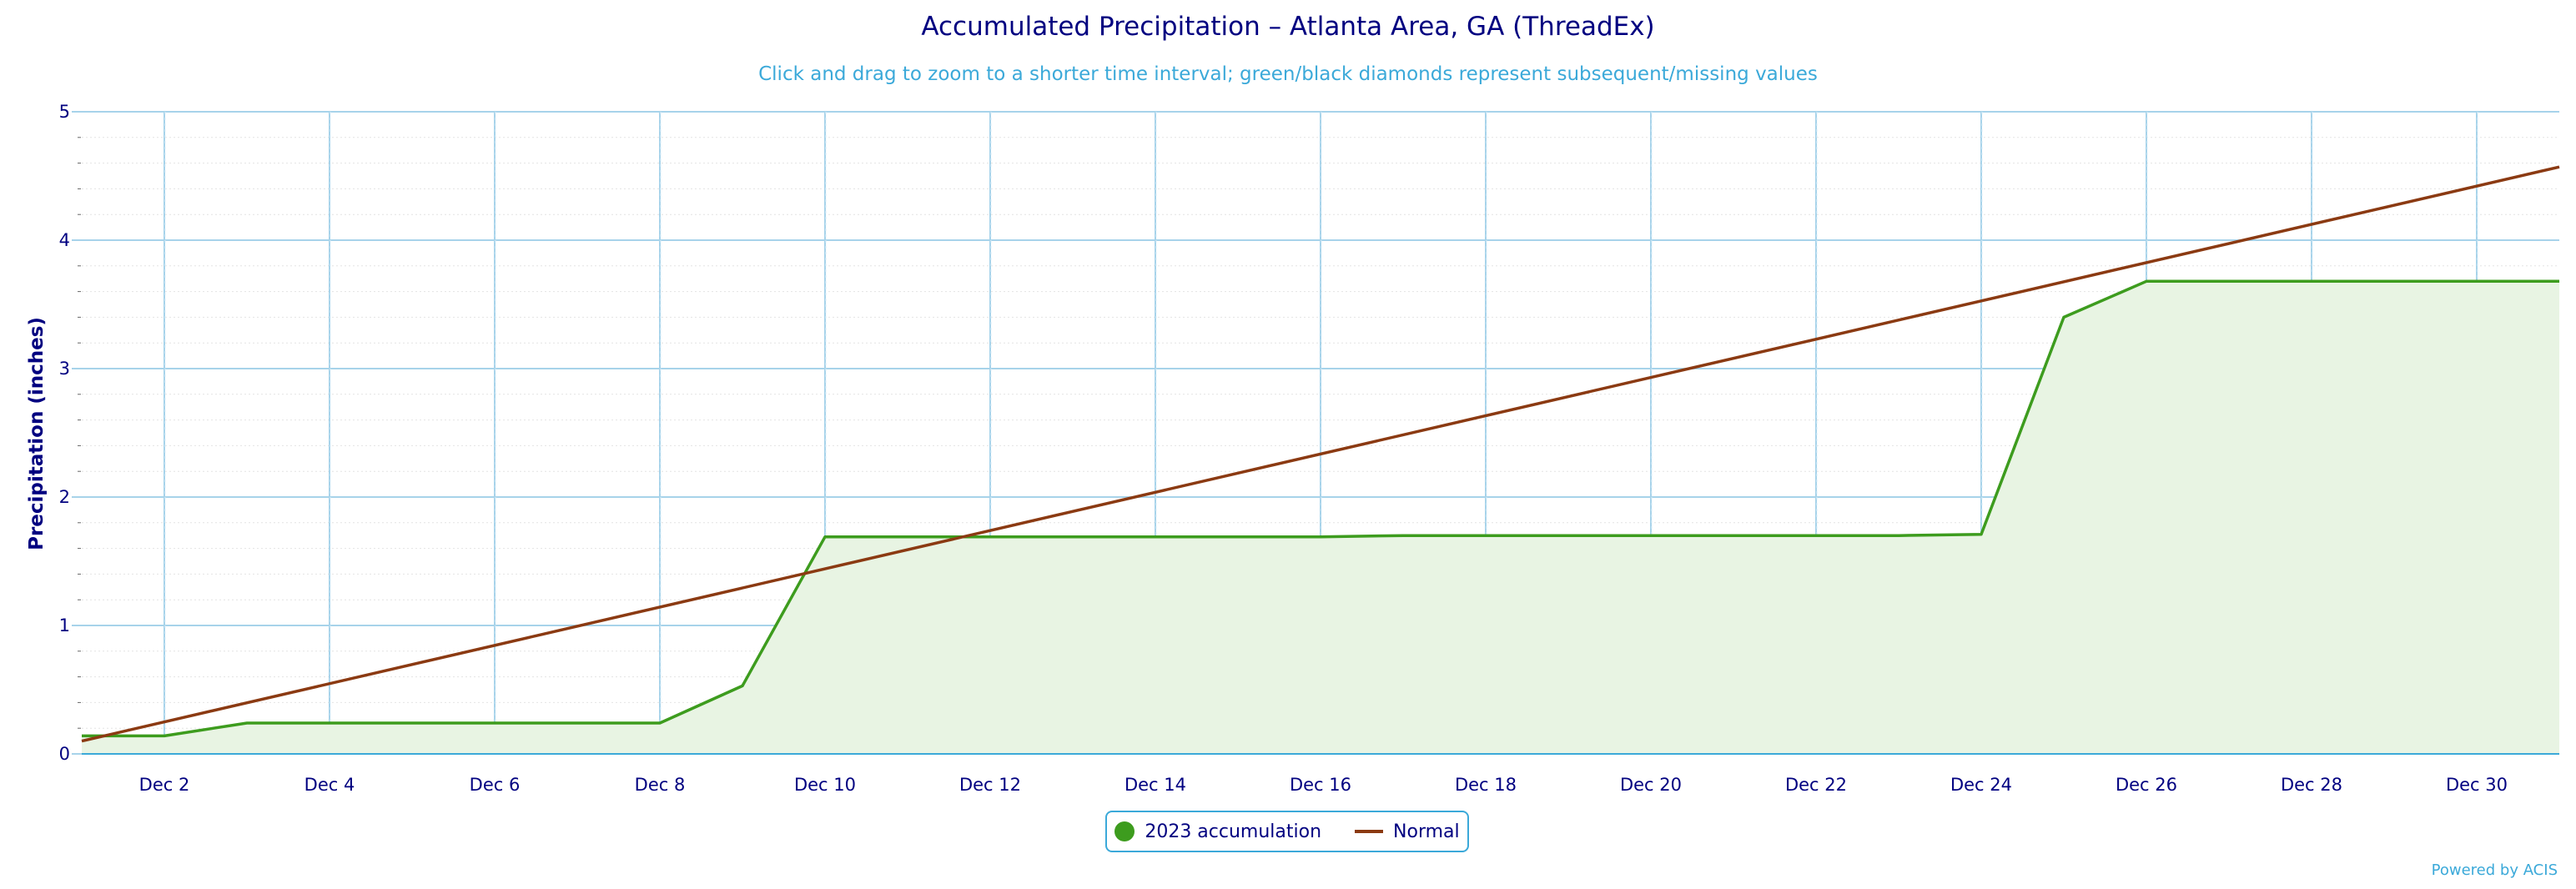 This screenshot has height=889, width=2576. Describe the element at coordinates (990, 785) in the screenshot. I see `x-tick-label: Dec 12` at that location.